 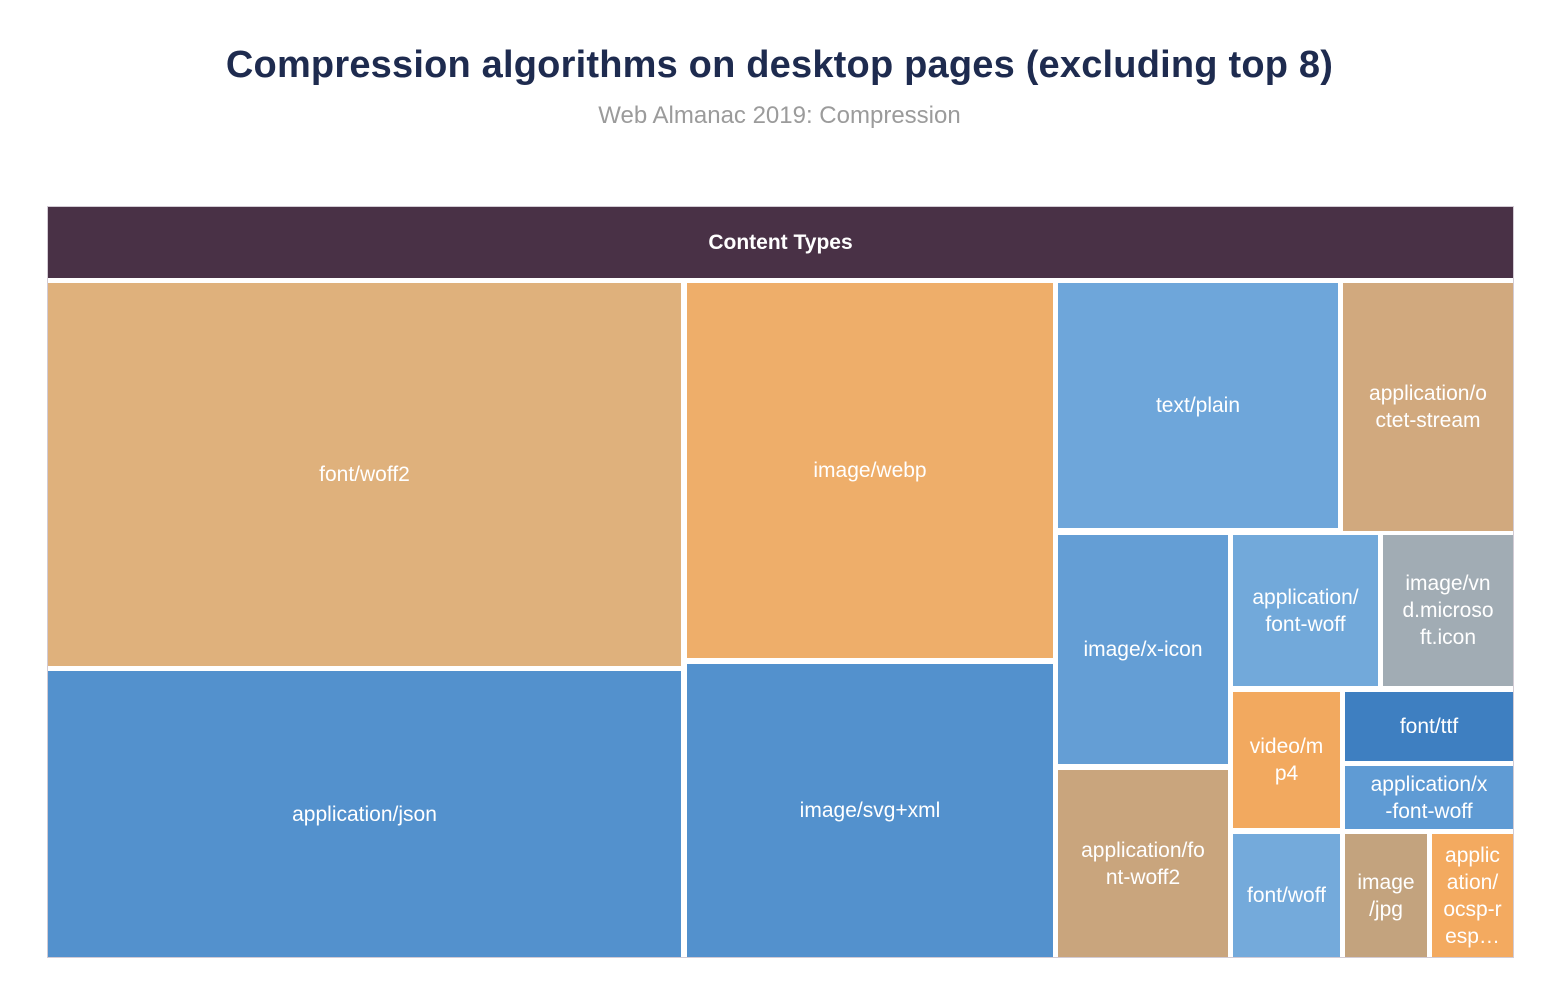 I want to click on treemap-cell-label: font/woff, so click(x=1286, y=895).